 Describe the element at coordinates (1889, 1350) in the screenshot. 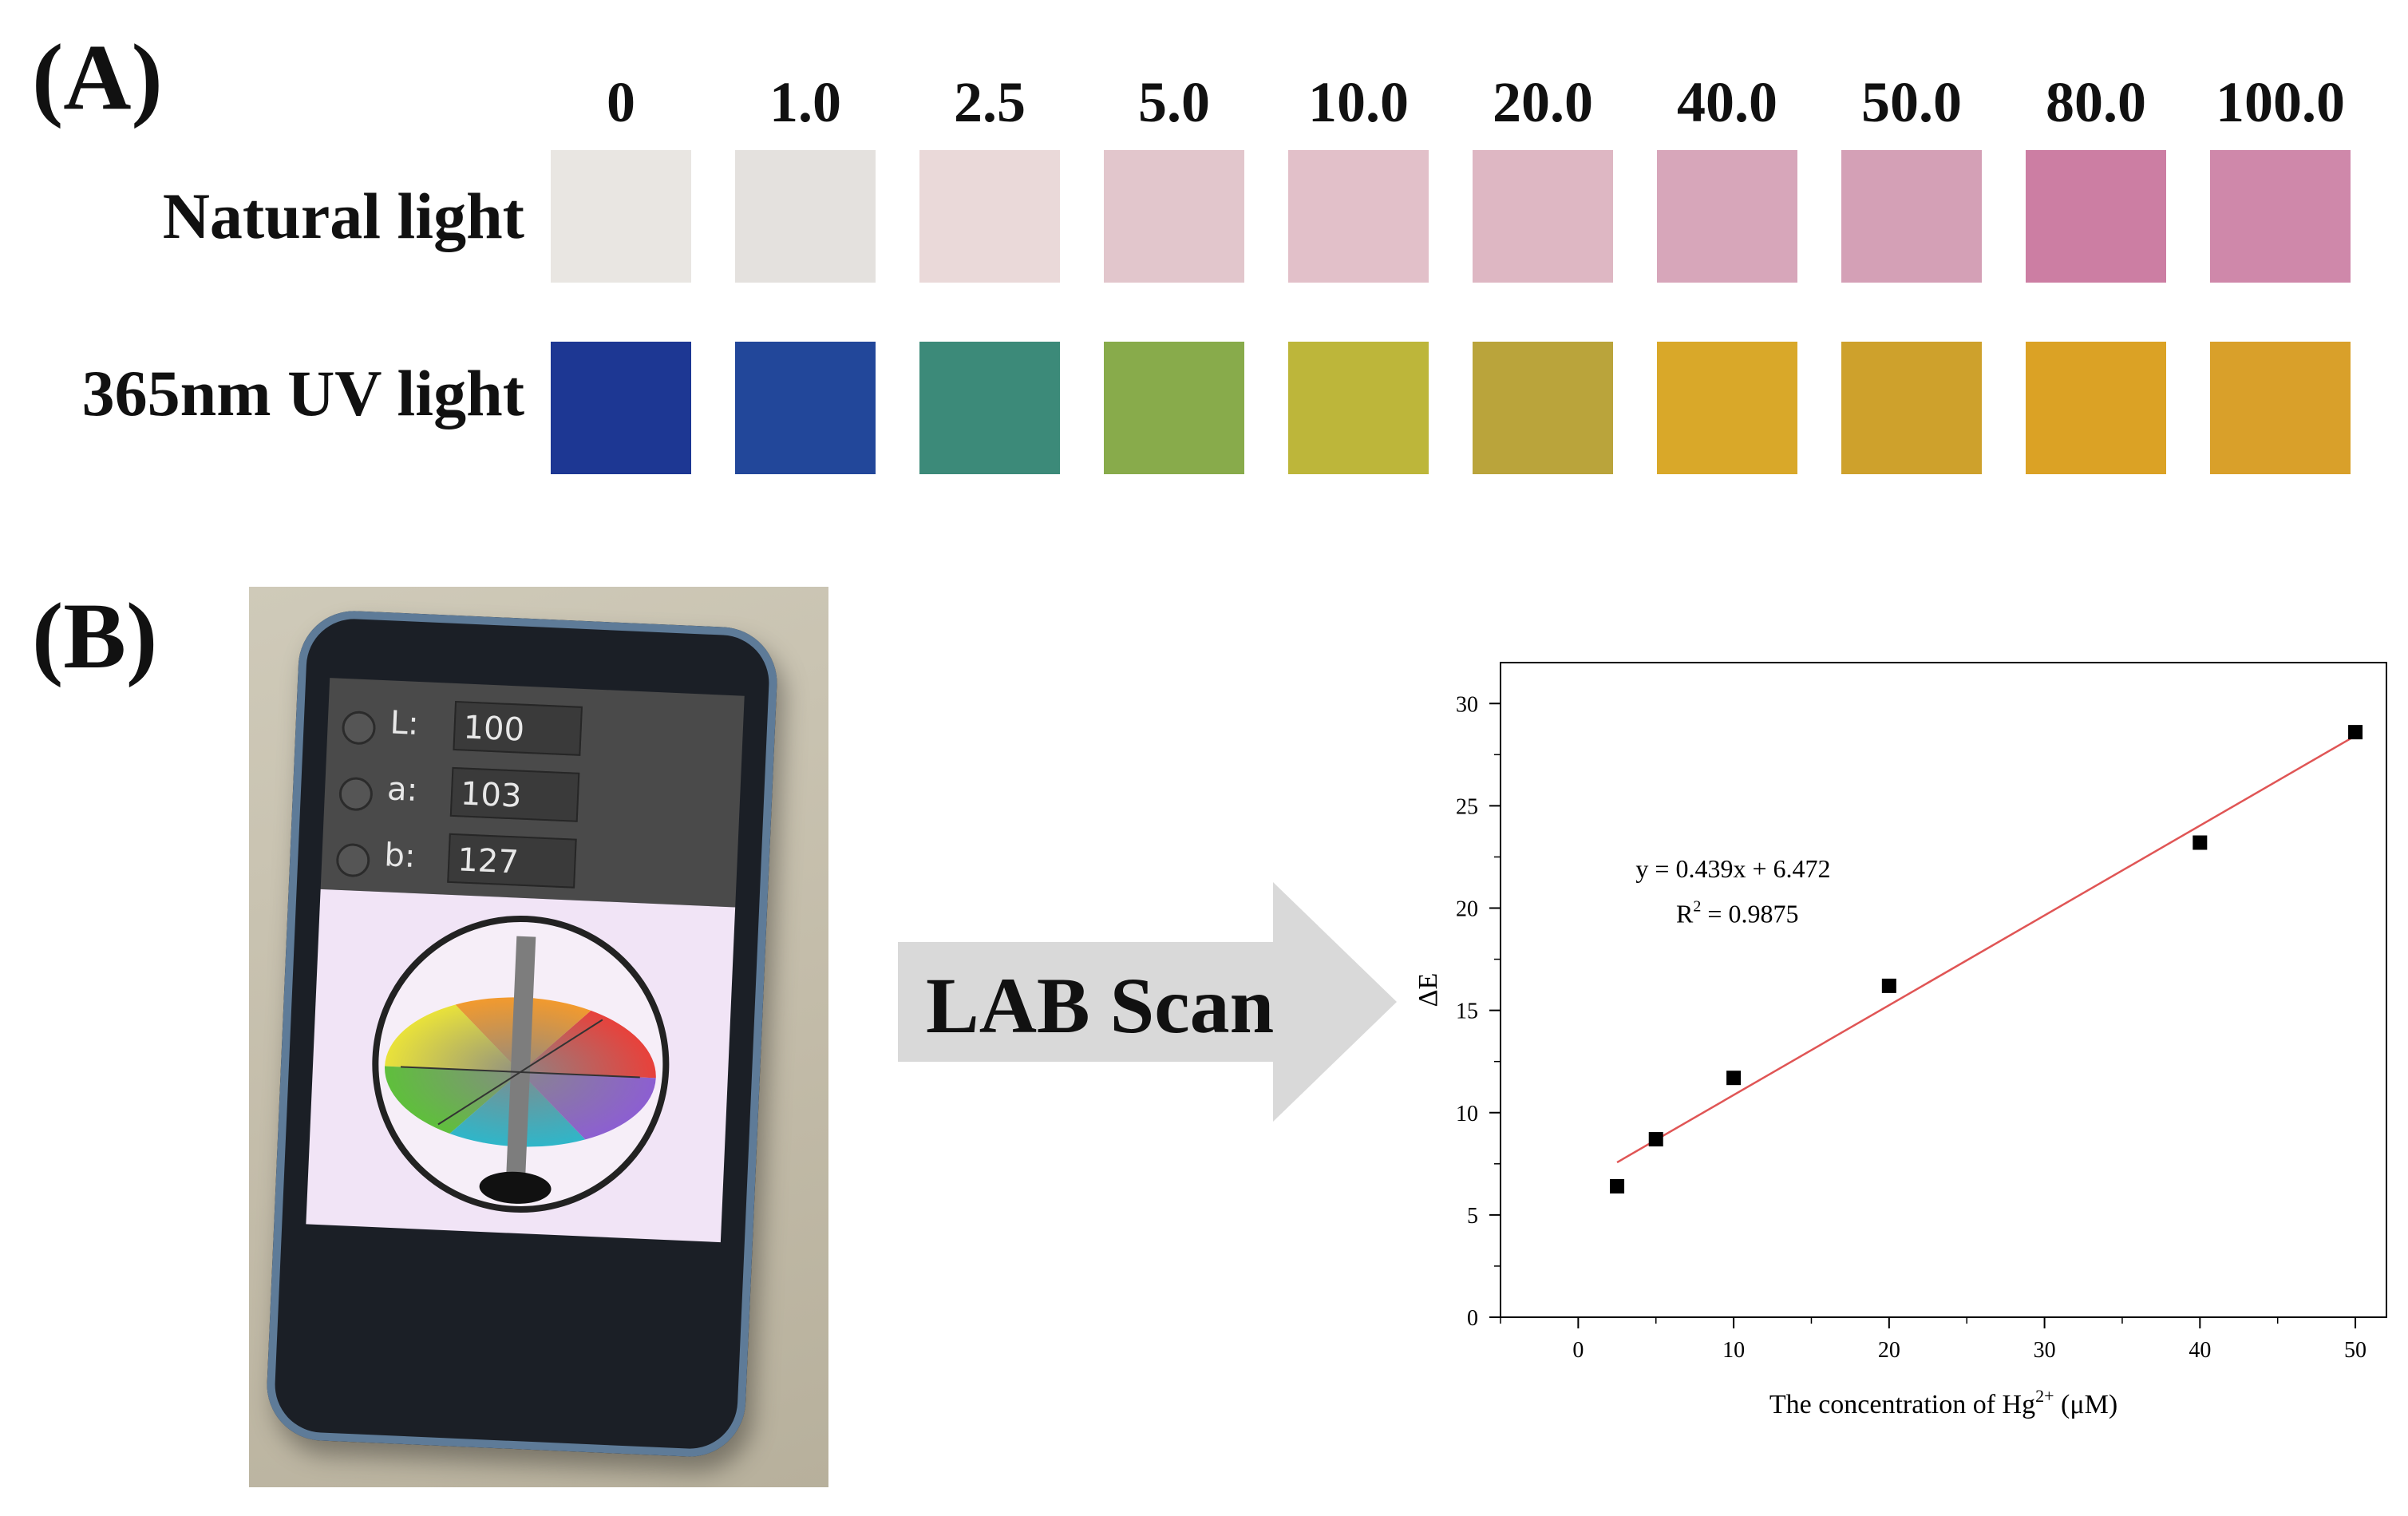

I see `x-tick-label: 20` at that location.